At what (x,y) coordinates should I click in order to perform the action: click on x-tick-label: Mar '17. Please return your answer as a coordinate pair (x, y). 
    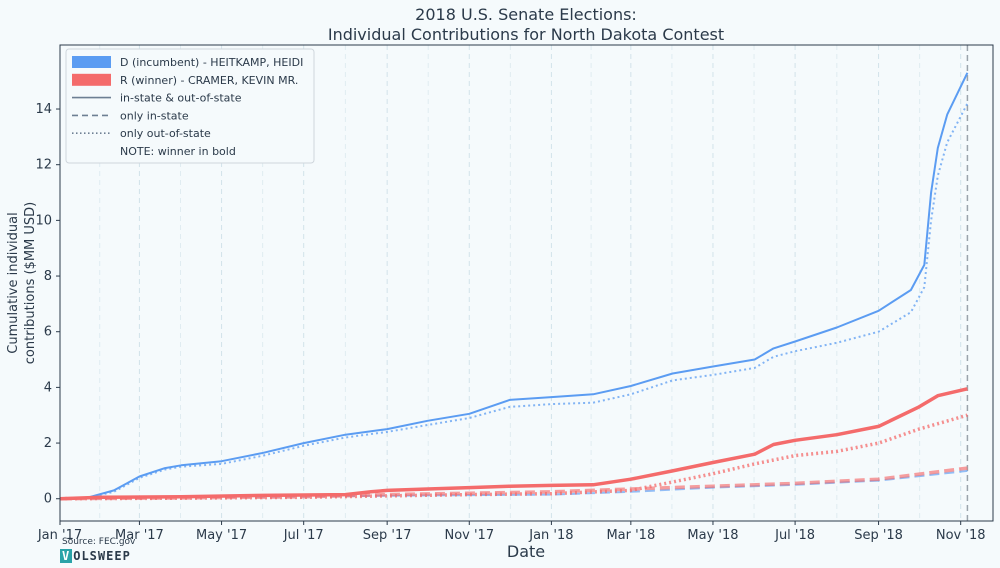
    Looking at the image, I should click on (139, 535).